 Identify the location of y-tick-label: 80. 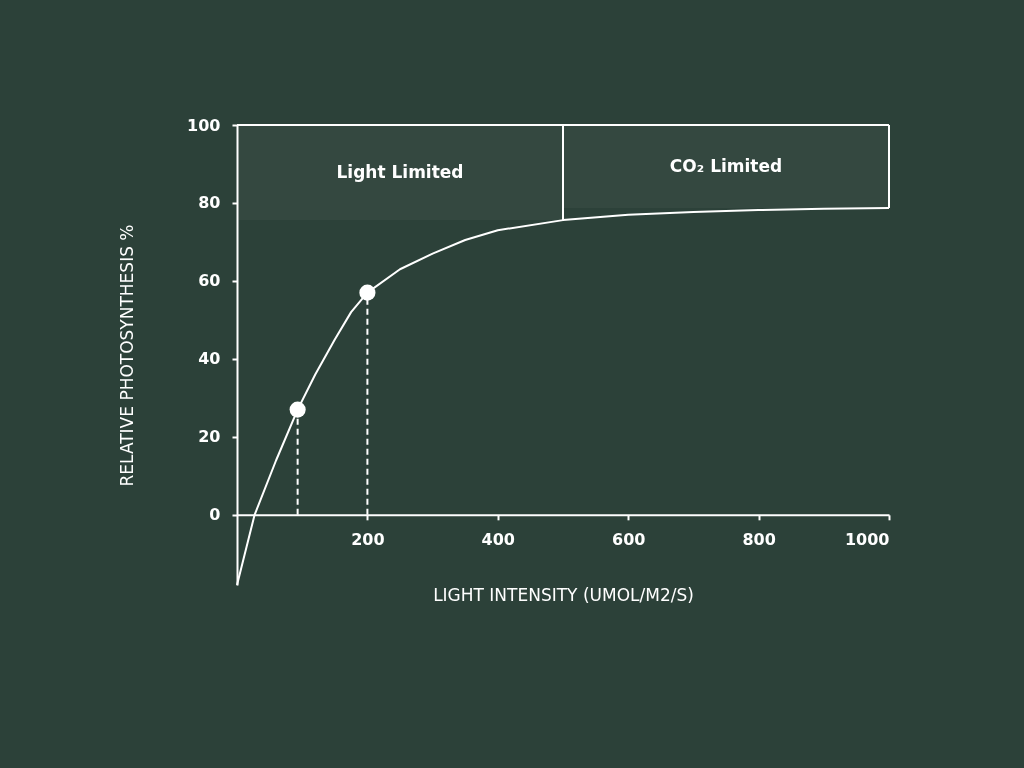
(209, 203).